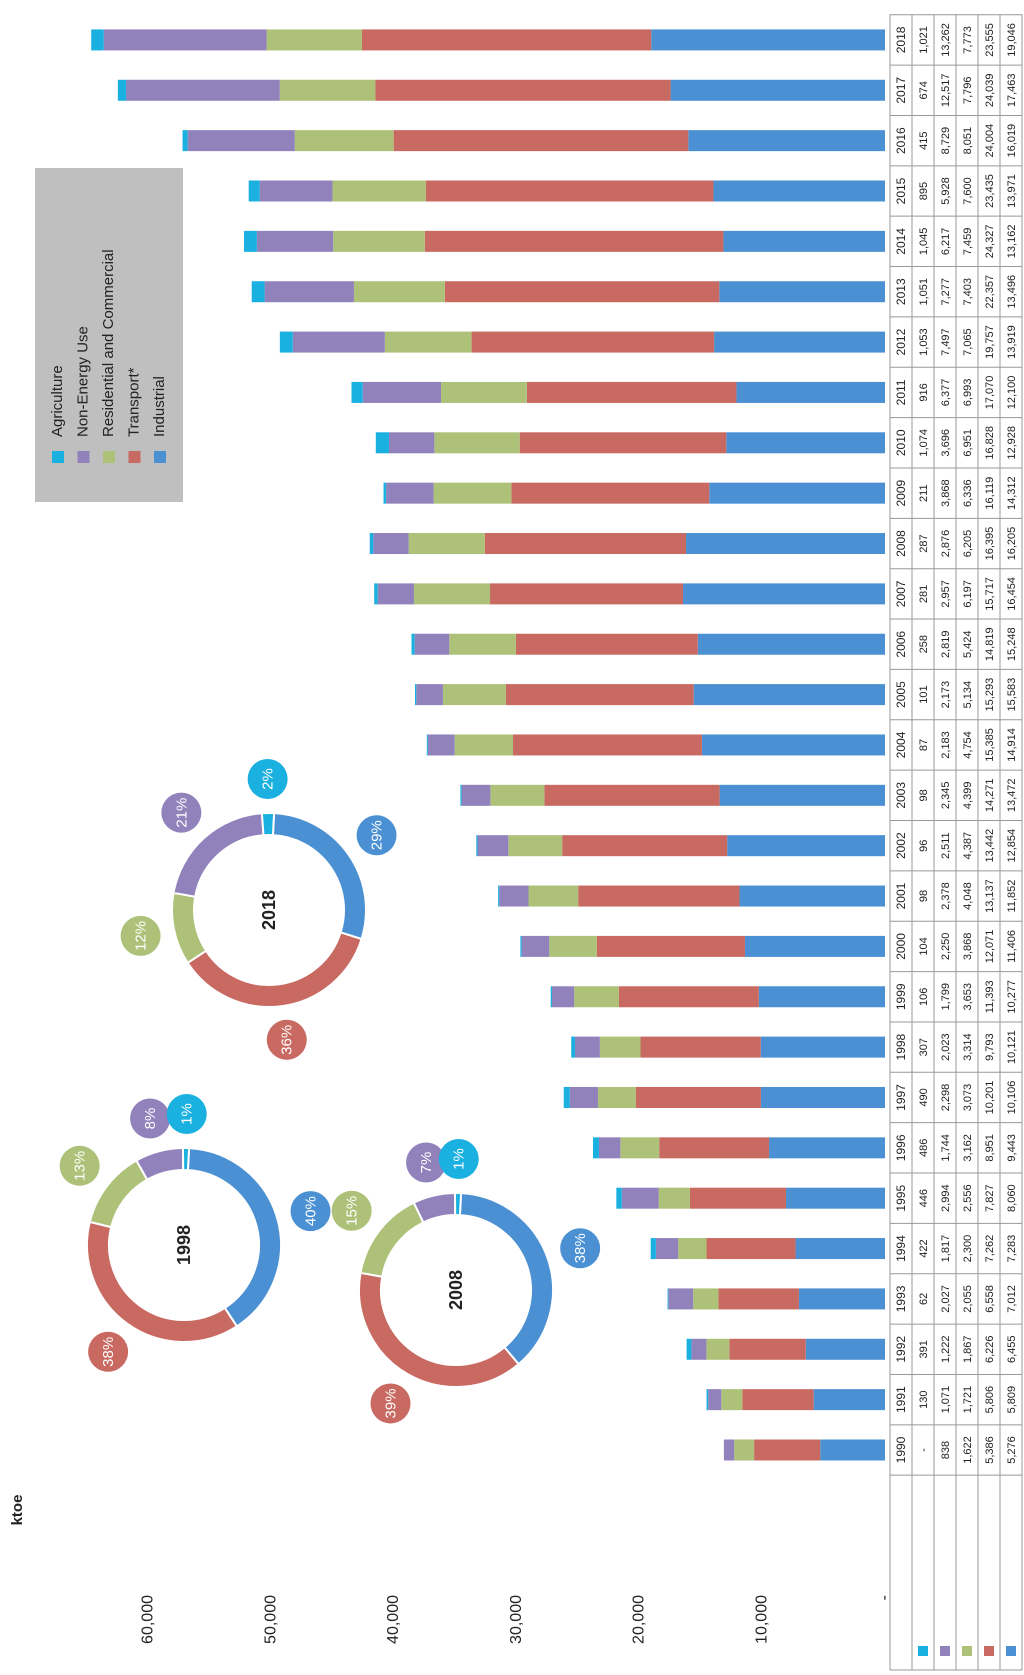 This screenshot has width=1024, height=1675. Describe the element at coordinates (311, 1211) in the screenshot. I see `percent-label: 40%` at that location.